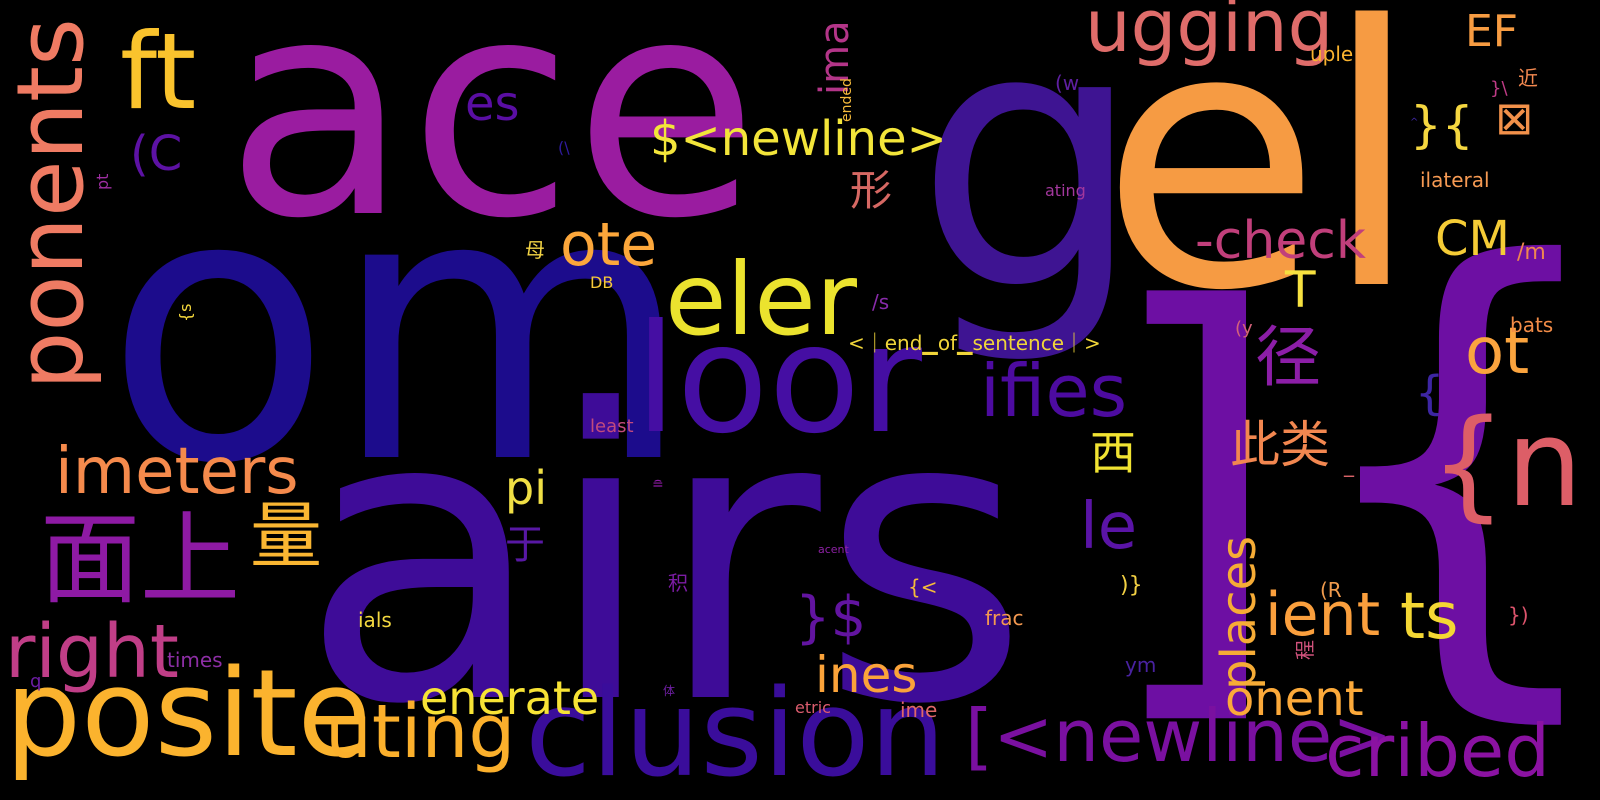 Image resolution: width=1600 pixels, height=800 pixels. Describe the element at coordinates (1332, 54) in the screenshot. I see `word-uple: uple` at that location.